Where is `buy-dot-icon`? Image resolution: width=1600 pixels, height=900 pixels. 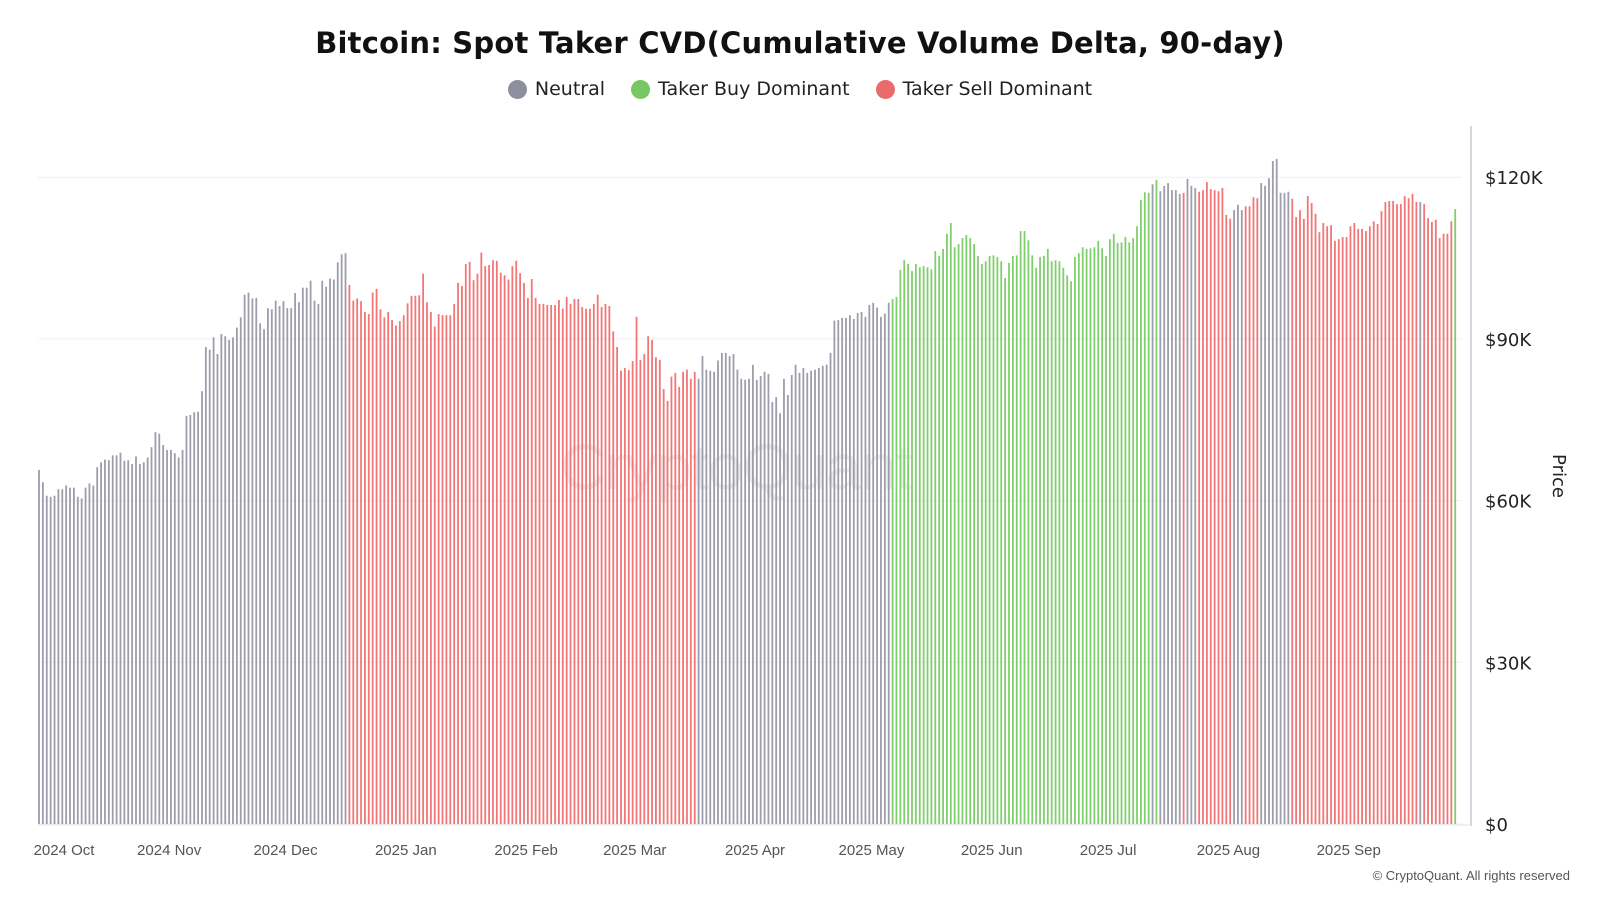
buy-dot-icon is located at coordinates (641, 89).